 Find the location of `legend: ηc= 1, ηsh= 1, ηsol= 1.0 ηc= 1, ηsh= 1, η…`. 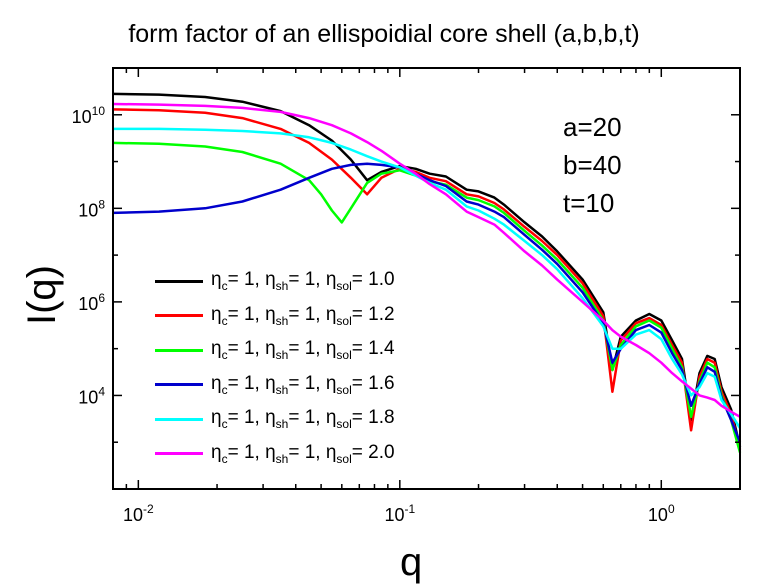

legend: ηc= 1, ηsh= 1, ηsol= 1.0 ηc= 1, ηsh= 1, η… is located at coordinates (275, 367).